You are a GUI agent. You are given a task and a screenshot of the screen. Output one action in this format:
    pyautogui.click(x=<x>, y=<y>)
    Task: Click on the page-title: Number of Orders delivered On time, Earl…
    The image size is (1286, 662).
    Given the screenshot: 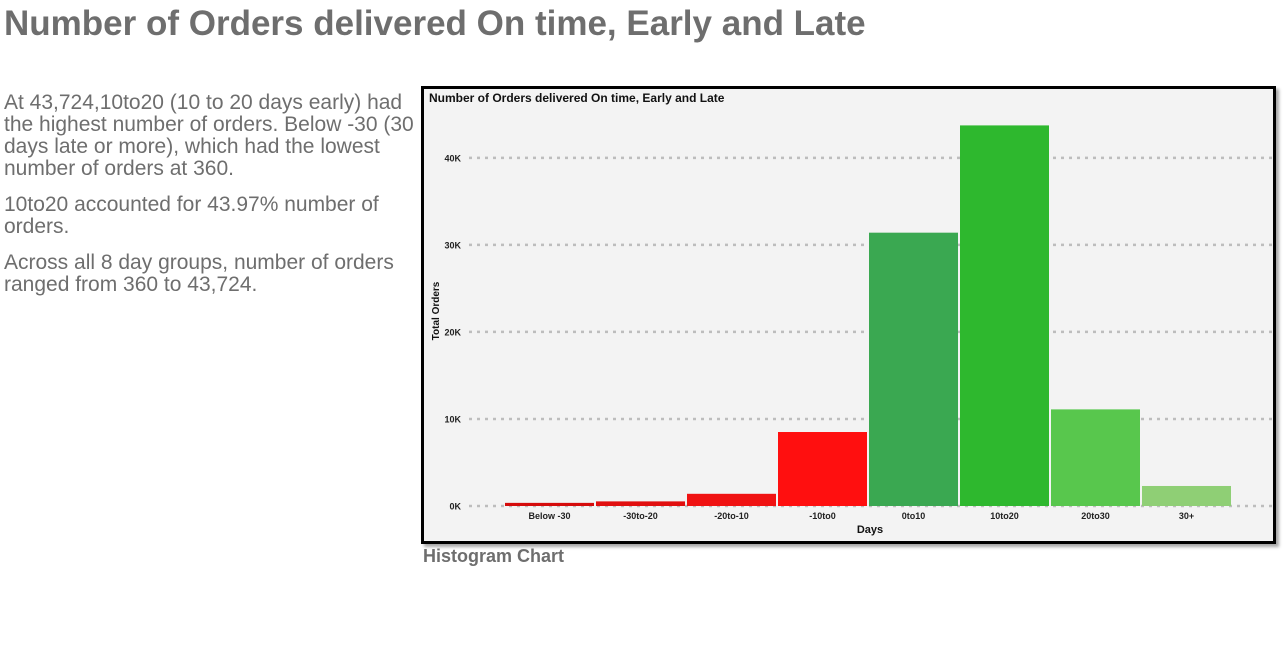 What is the action you would take?
    pyautogui.click(x=435, y=23)
    